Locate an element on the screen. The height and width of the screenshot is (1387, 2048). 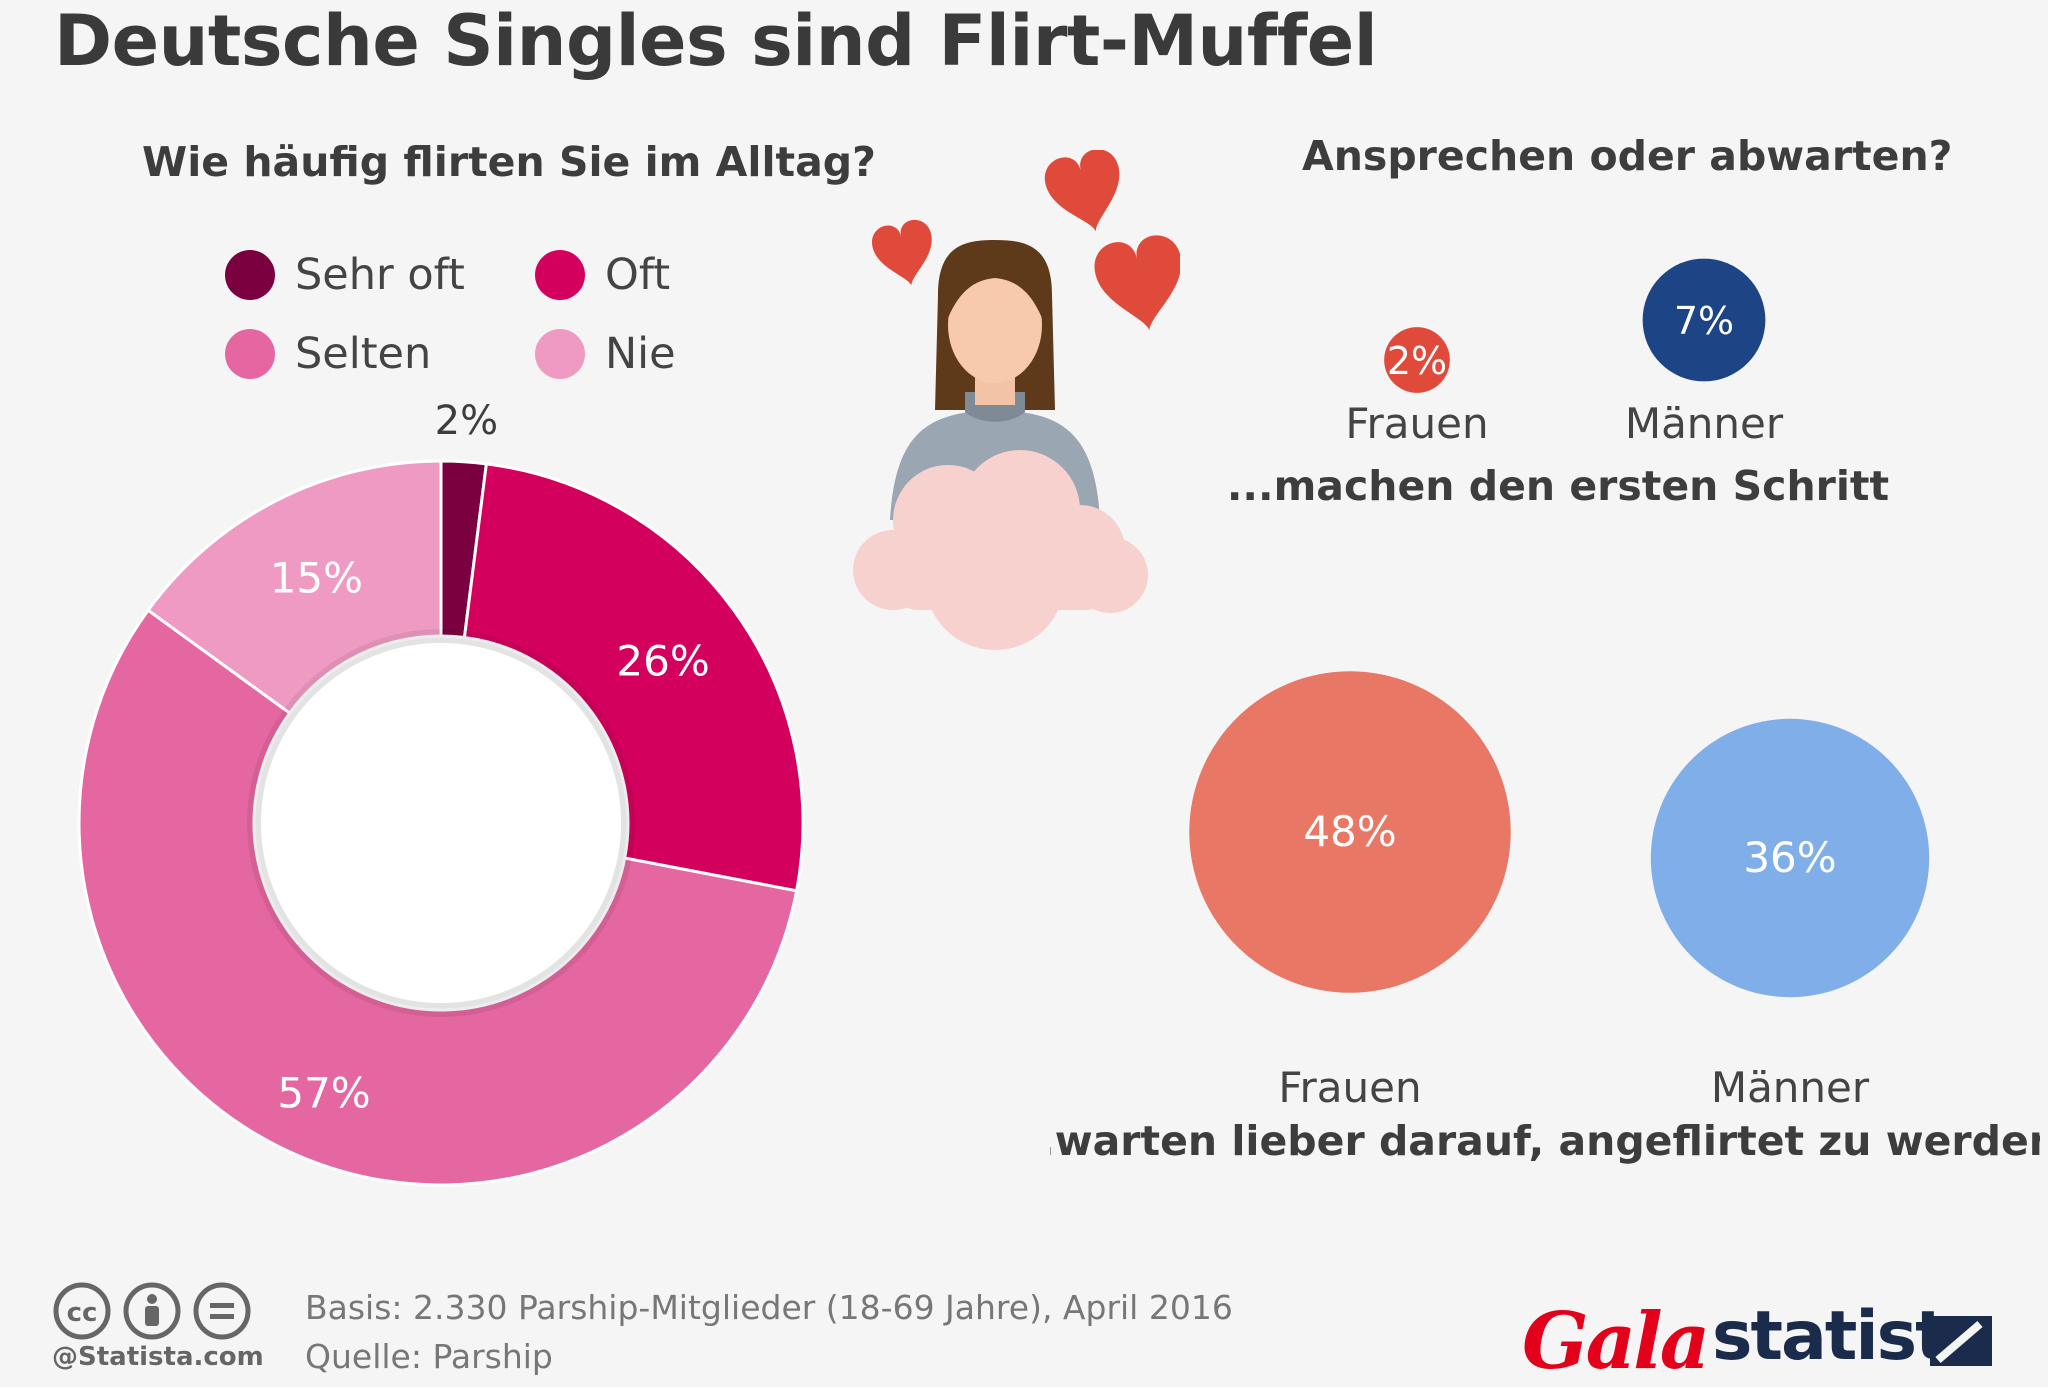
statista-logo-mark is located at coordinates (1961, 1341).